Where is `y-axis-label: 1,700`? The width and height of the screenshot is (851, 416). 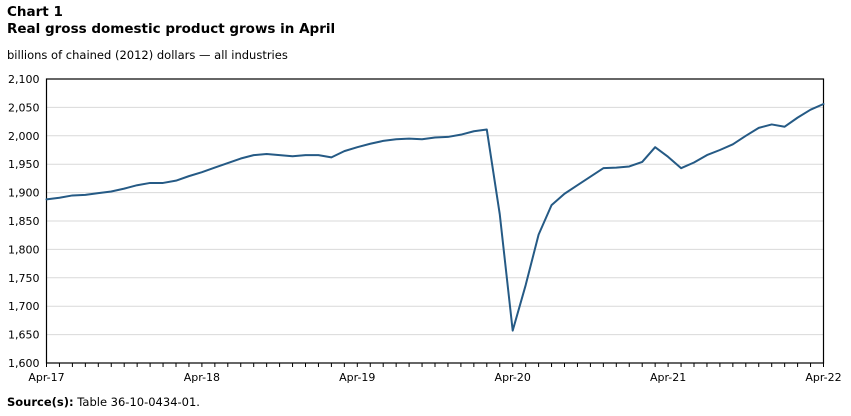 y-axis-label: 1,700 is located at coordinates (24, 306).